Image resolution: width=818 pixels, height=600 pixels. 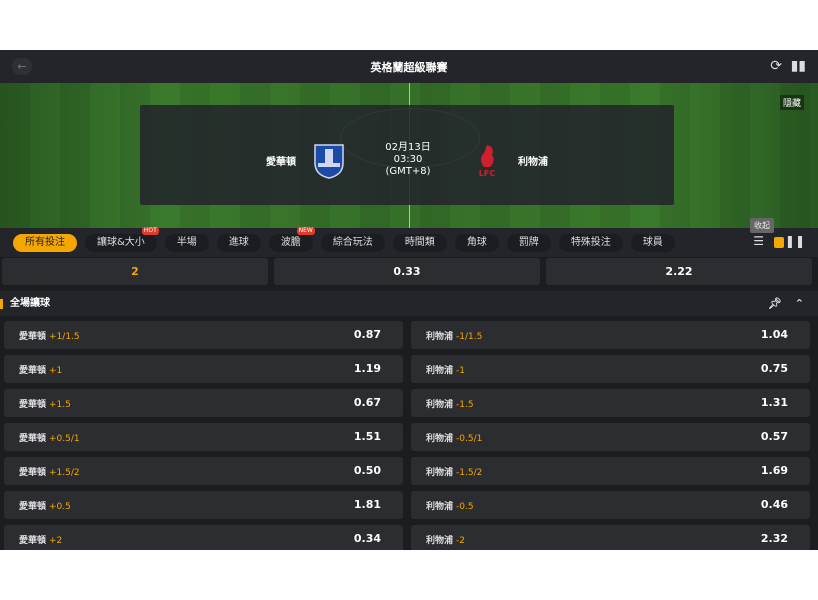 I want to click on selection: 利物浦 -1, so click(x=445, y=369).